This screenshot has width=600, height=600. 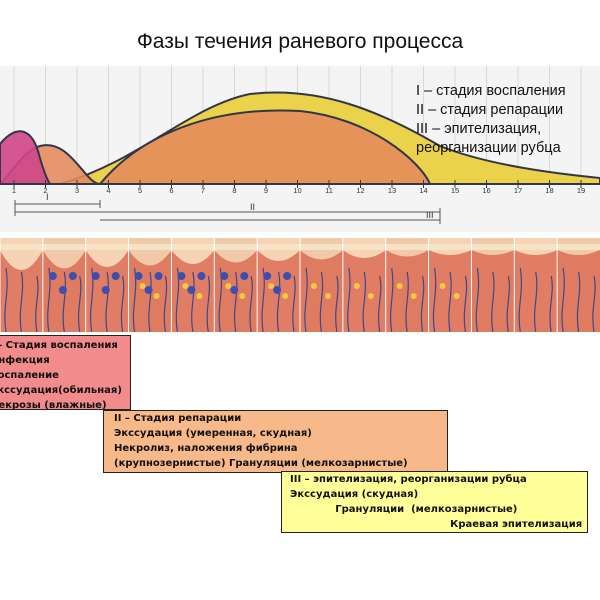 What do you see at coordinates (140, 190) in the screenshot?
I see `axis-tick-label: 5` at bounding box center [140, 190].